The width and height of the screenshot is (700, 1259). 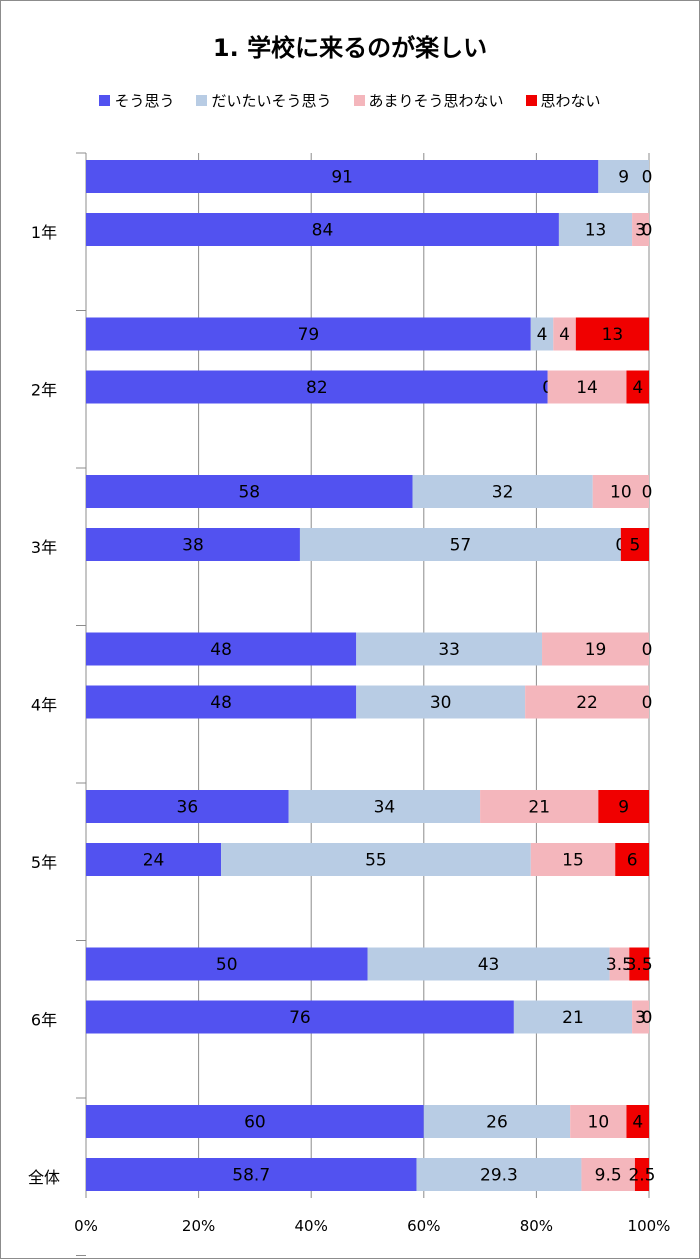 What do you see at coordinates (573, 1018) in the screenshot?
I see `data-label-g5-b1-s1: 21` at bounding box center [573, 1018].